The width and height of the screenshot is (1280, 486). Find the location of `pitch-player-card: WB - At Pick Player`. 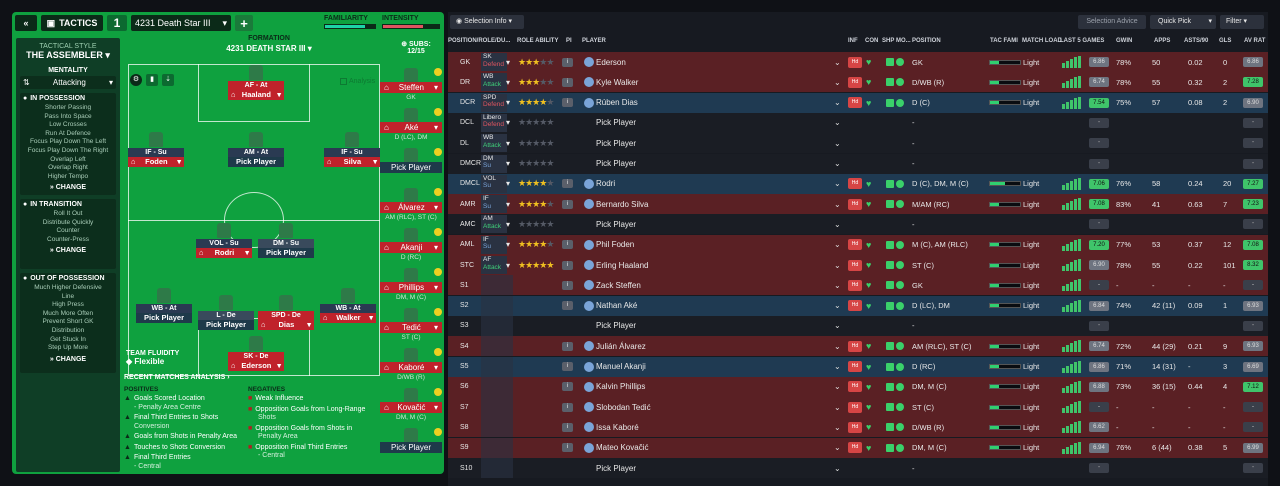

pitch-player-card: WB - At Pick Player is located at coordinates (164, 313).